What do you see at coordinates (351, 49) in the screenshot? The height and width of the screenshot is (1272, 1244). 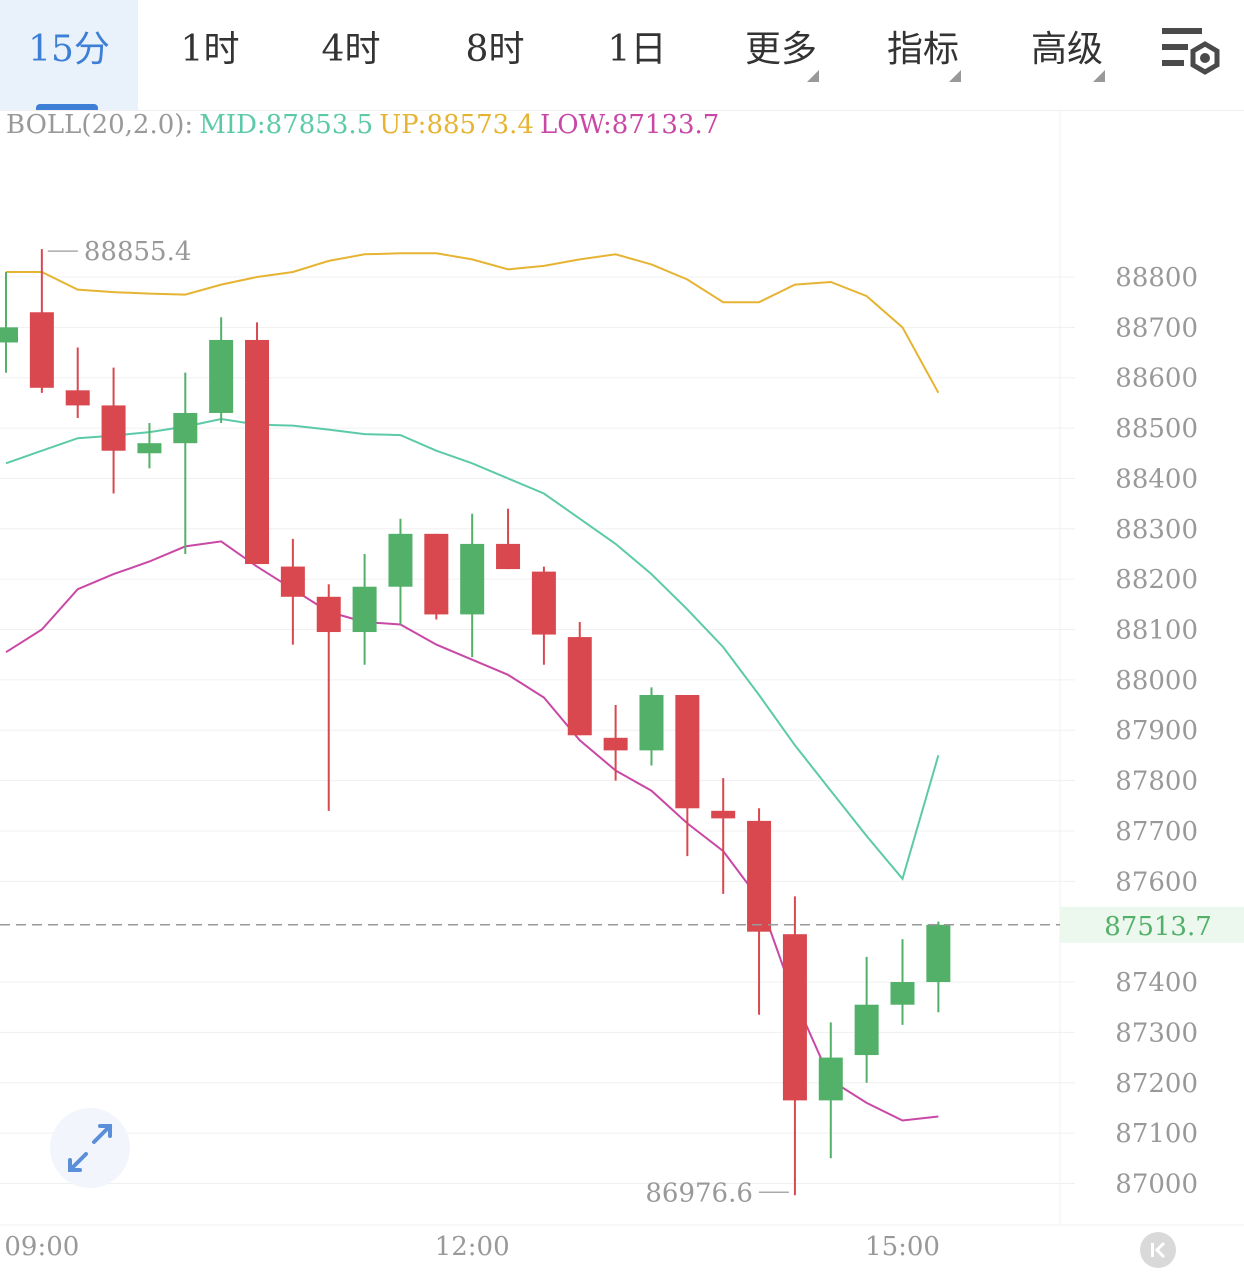 I see `tab-label: 4时` at bounding box center [351, 49].